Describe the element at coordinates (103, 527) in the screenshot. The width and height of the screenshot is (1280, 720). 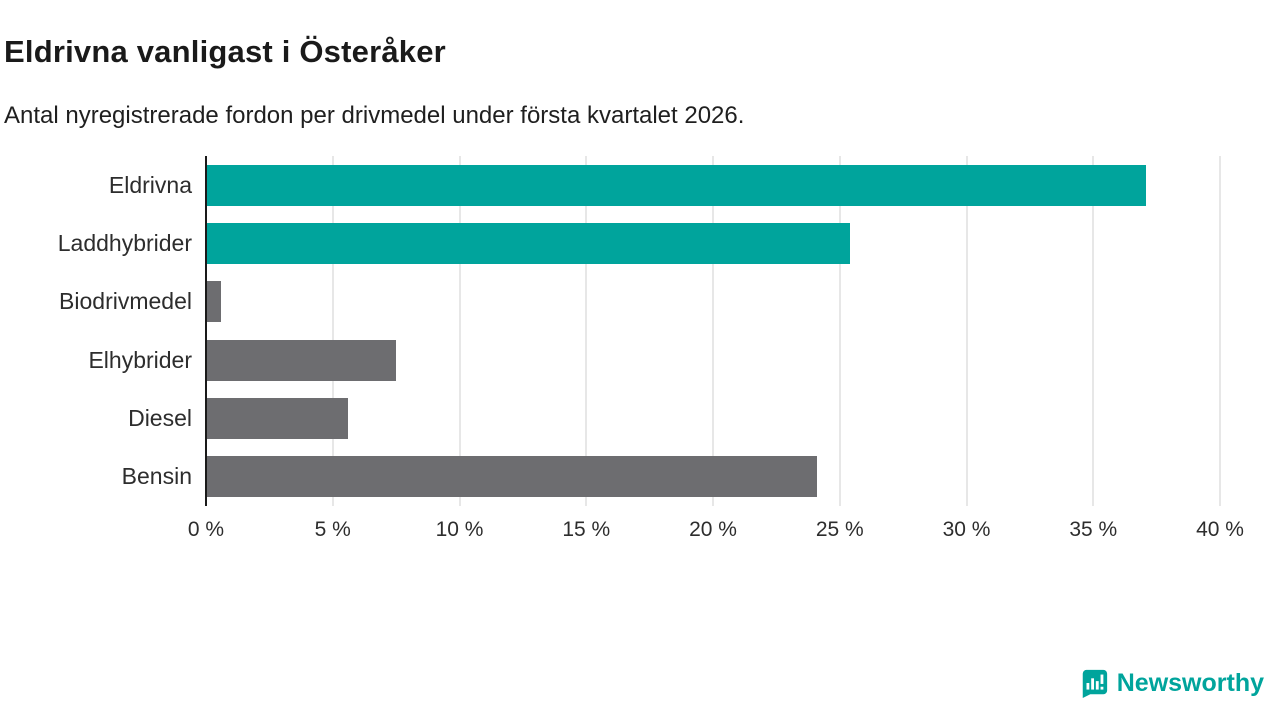
I see `axis-spacer` at that location.